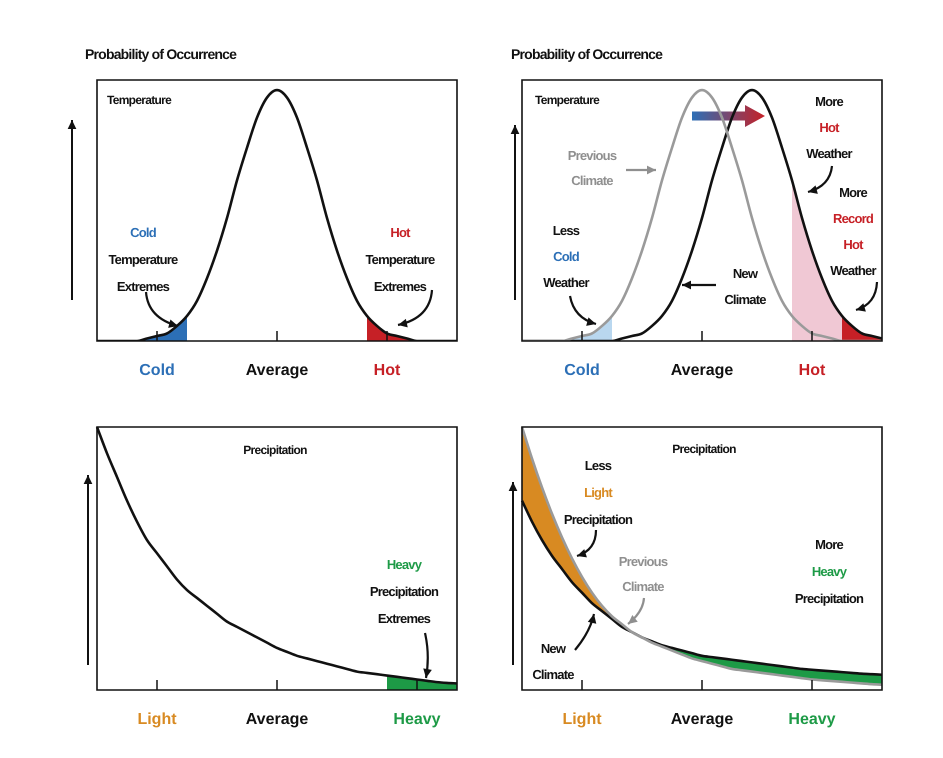 The height and width of the screenshot is (758, 943). I want to click on annotation: Hot Temperature Extremes, so click(400, 259).